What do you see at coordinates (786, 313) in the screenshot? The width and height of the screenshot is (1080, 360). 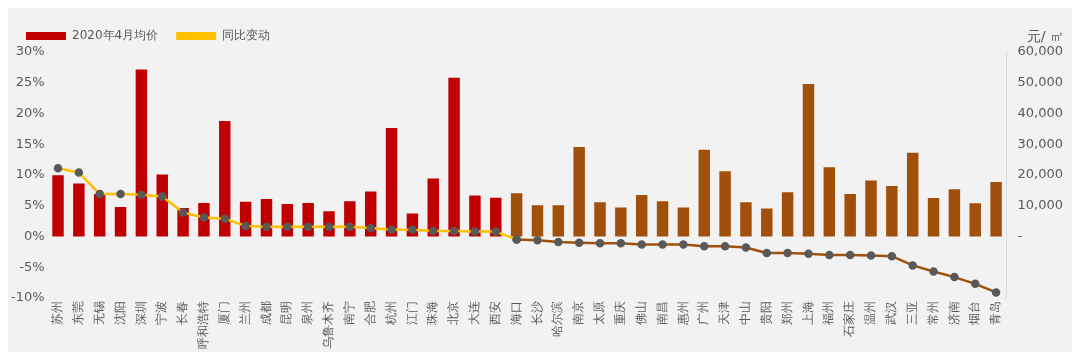 I see `x-tick-label: 郑州` at bounding box center [786, 313].